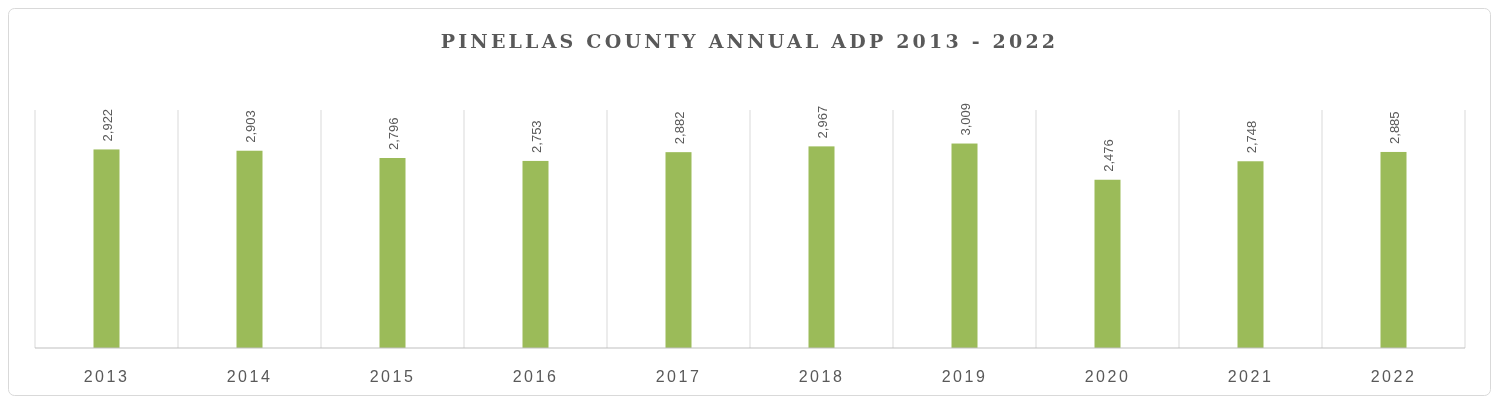 The height and width of the screenshot is (404, 1499). I want to click on data-label: 2,882, so click(679, 128).